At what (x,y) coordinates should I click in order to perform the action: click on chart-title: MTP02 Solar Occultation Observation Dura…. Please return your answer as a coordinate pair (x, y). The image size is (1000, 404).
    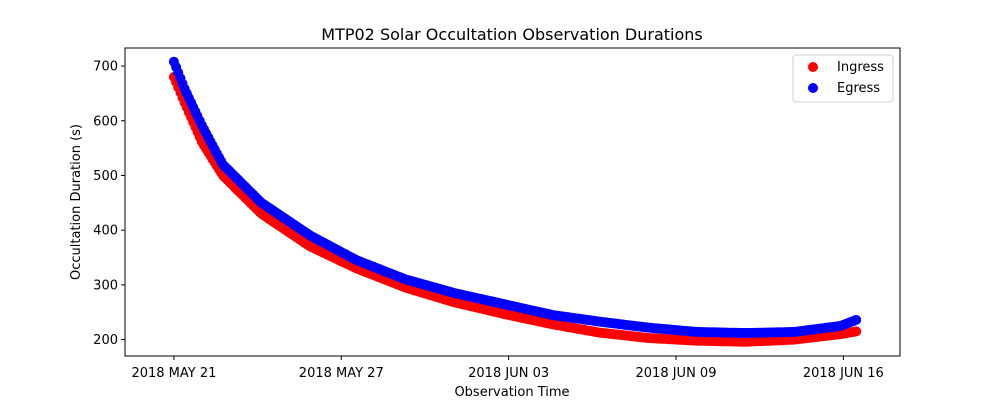
    Looking at the image, I should click on (511, 34).